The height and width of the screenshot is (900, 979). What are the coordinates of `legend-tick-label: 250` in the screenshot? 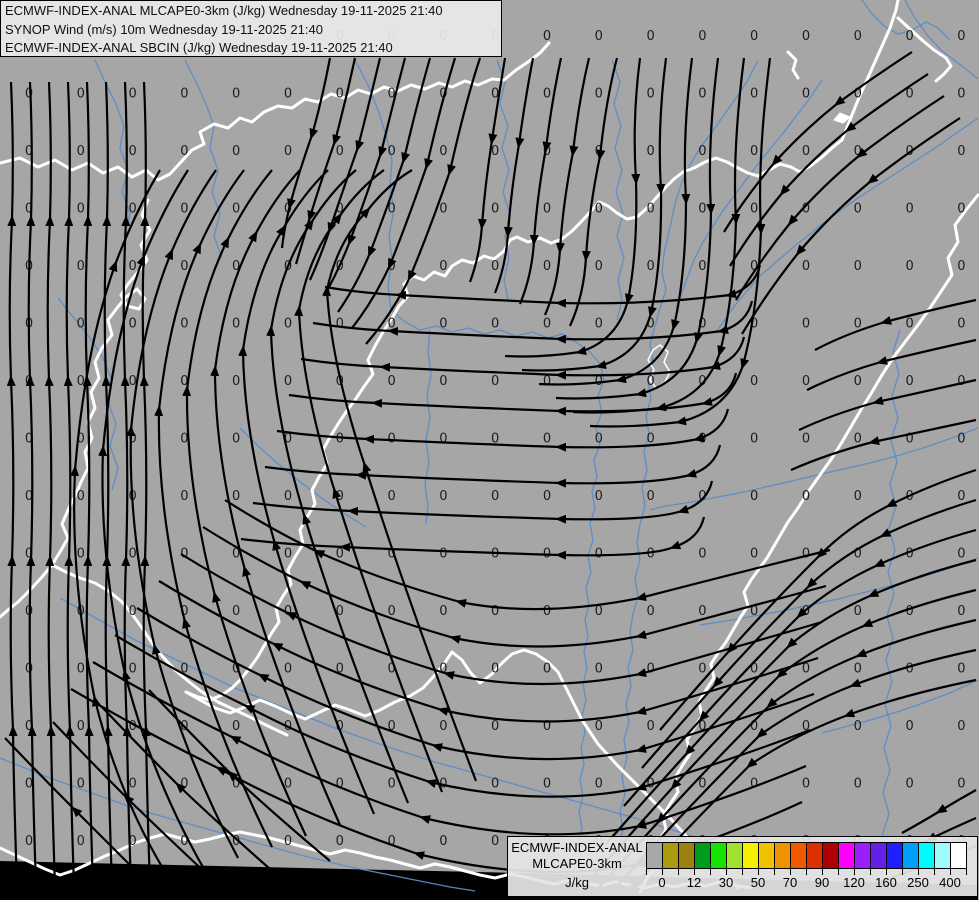 It's located at (918, 882).